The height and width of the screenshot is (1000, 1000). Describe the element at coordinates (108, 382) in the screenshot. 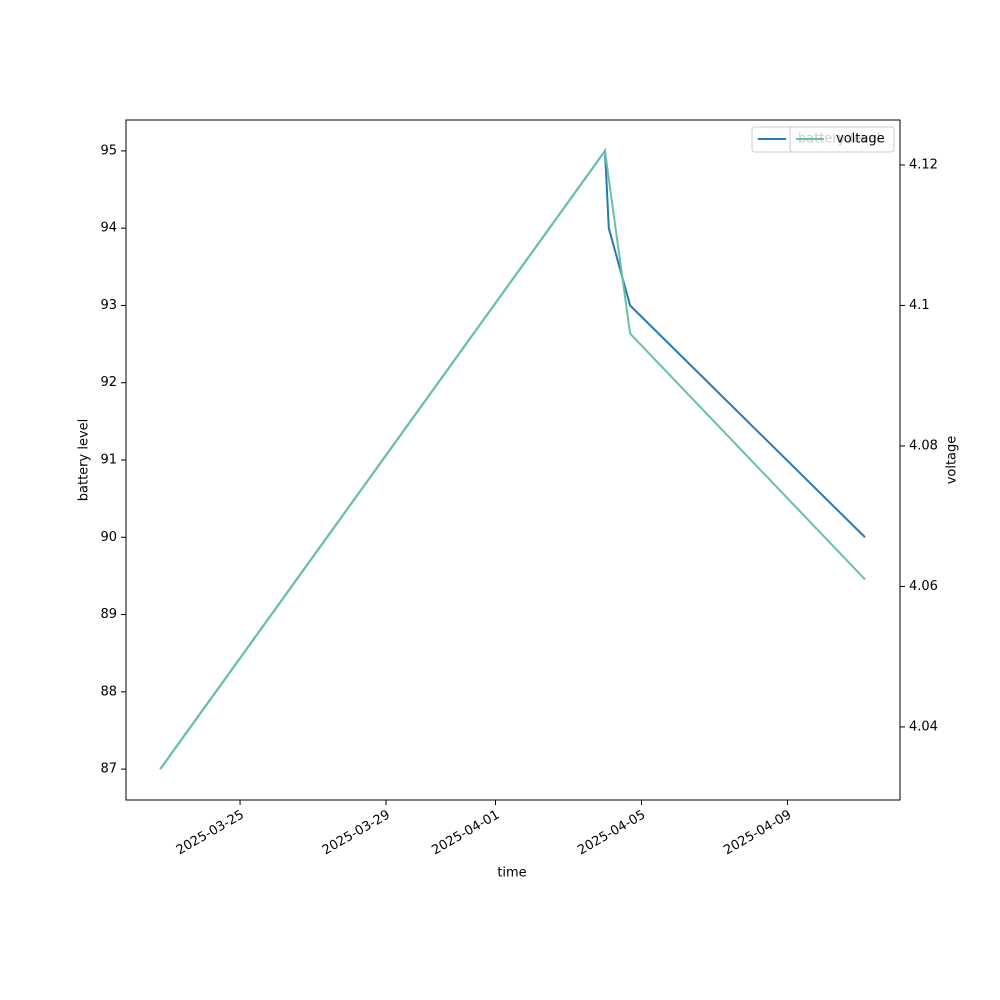

I see `y-tick-label: 92` at that location.